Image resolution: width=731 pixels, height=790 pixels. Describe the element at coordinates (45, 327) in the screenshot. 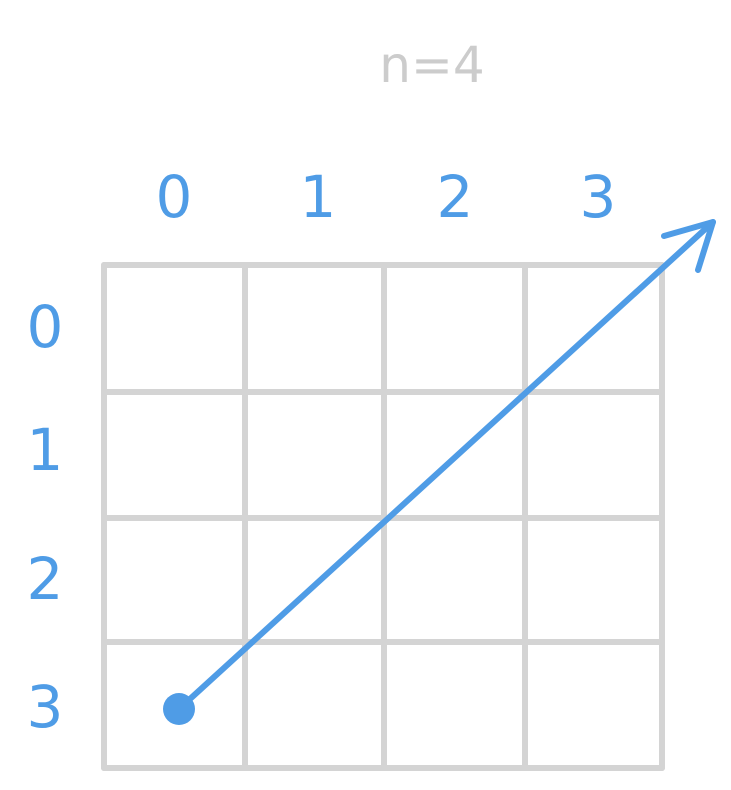

I see `row-label-0: 0` at that location.